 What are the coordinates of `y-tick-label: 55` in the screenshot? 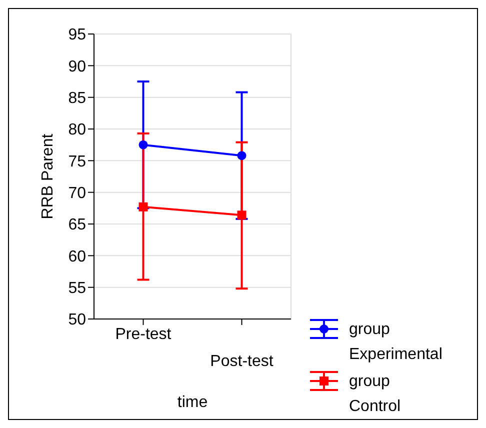 It's located at (77, 289).